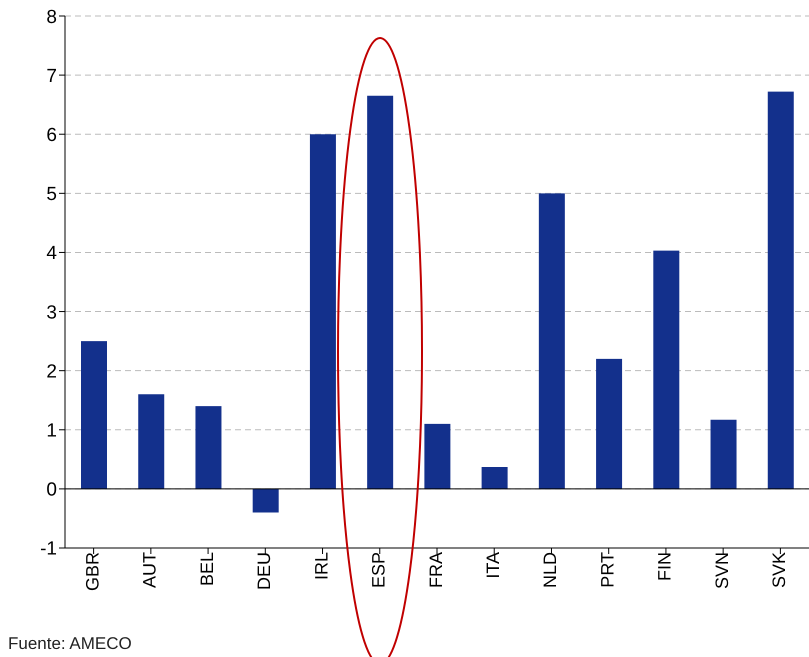 The height and width of the screenshot is (657, 809). I want to click on x-tick-label: FIN, so click(664, 566).